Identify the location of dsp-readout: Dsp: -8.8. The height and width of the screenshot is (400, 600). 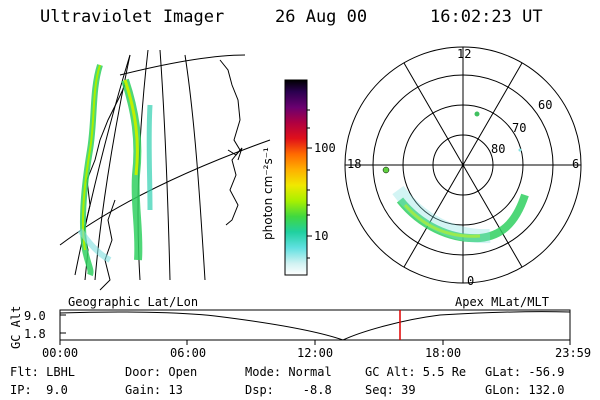
(288, 390).